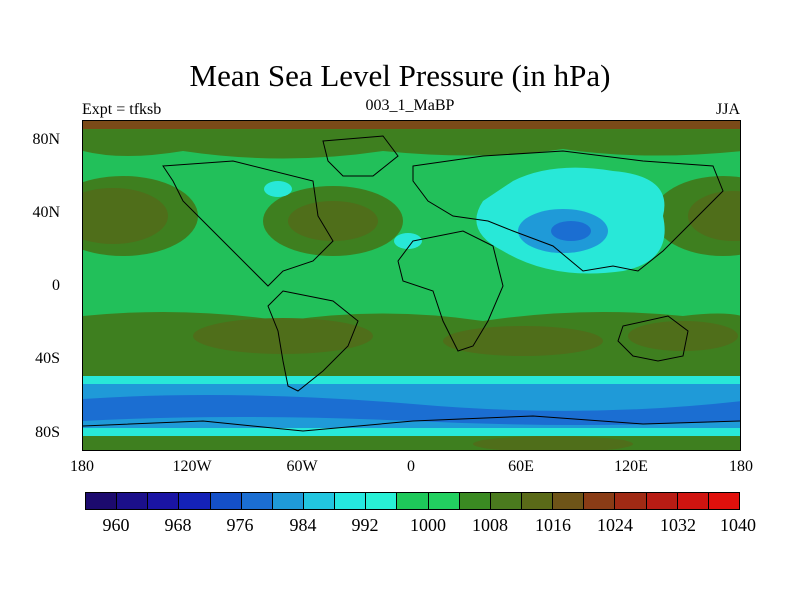  I want to click on lon-label-120w: 120W, so click(192, 466).